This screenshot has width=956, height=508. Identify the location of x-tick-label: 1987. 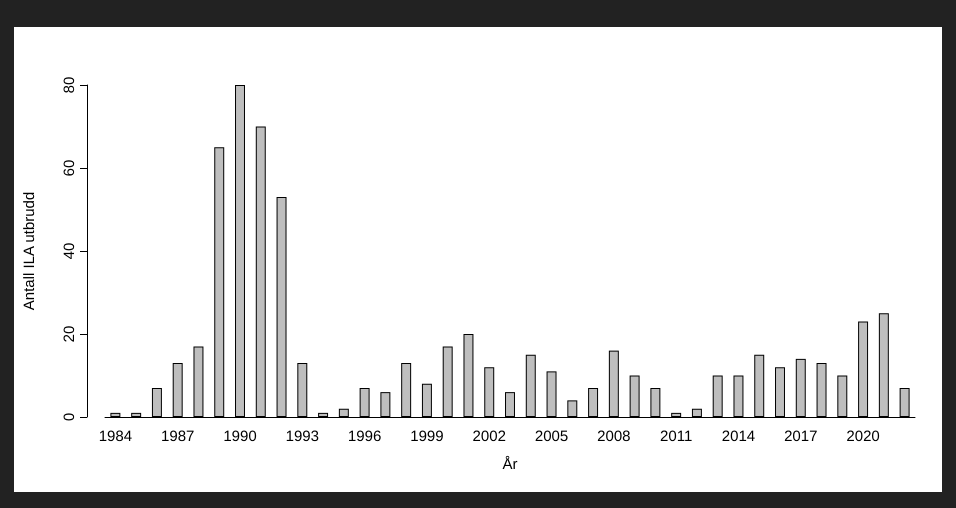
(177, 436).